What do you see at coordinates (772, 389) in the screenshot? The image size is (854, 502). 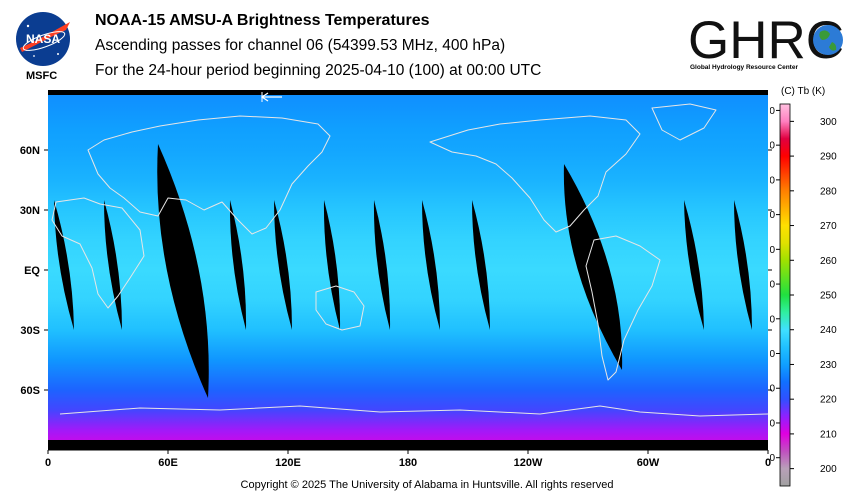 I see `colorbar-c-label: -50` at bounding box center [772, 389].